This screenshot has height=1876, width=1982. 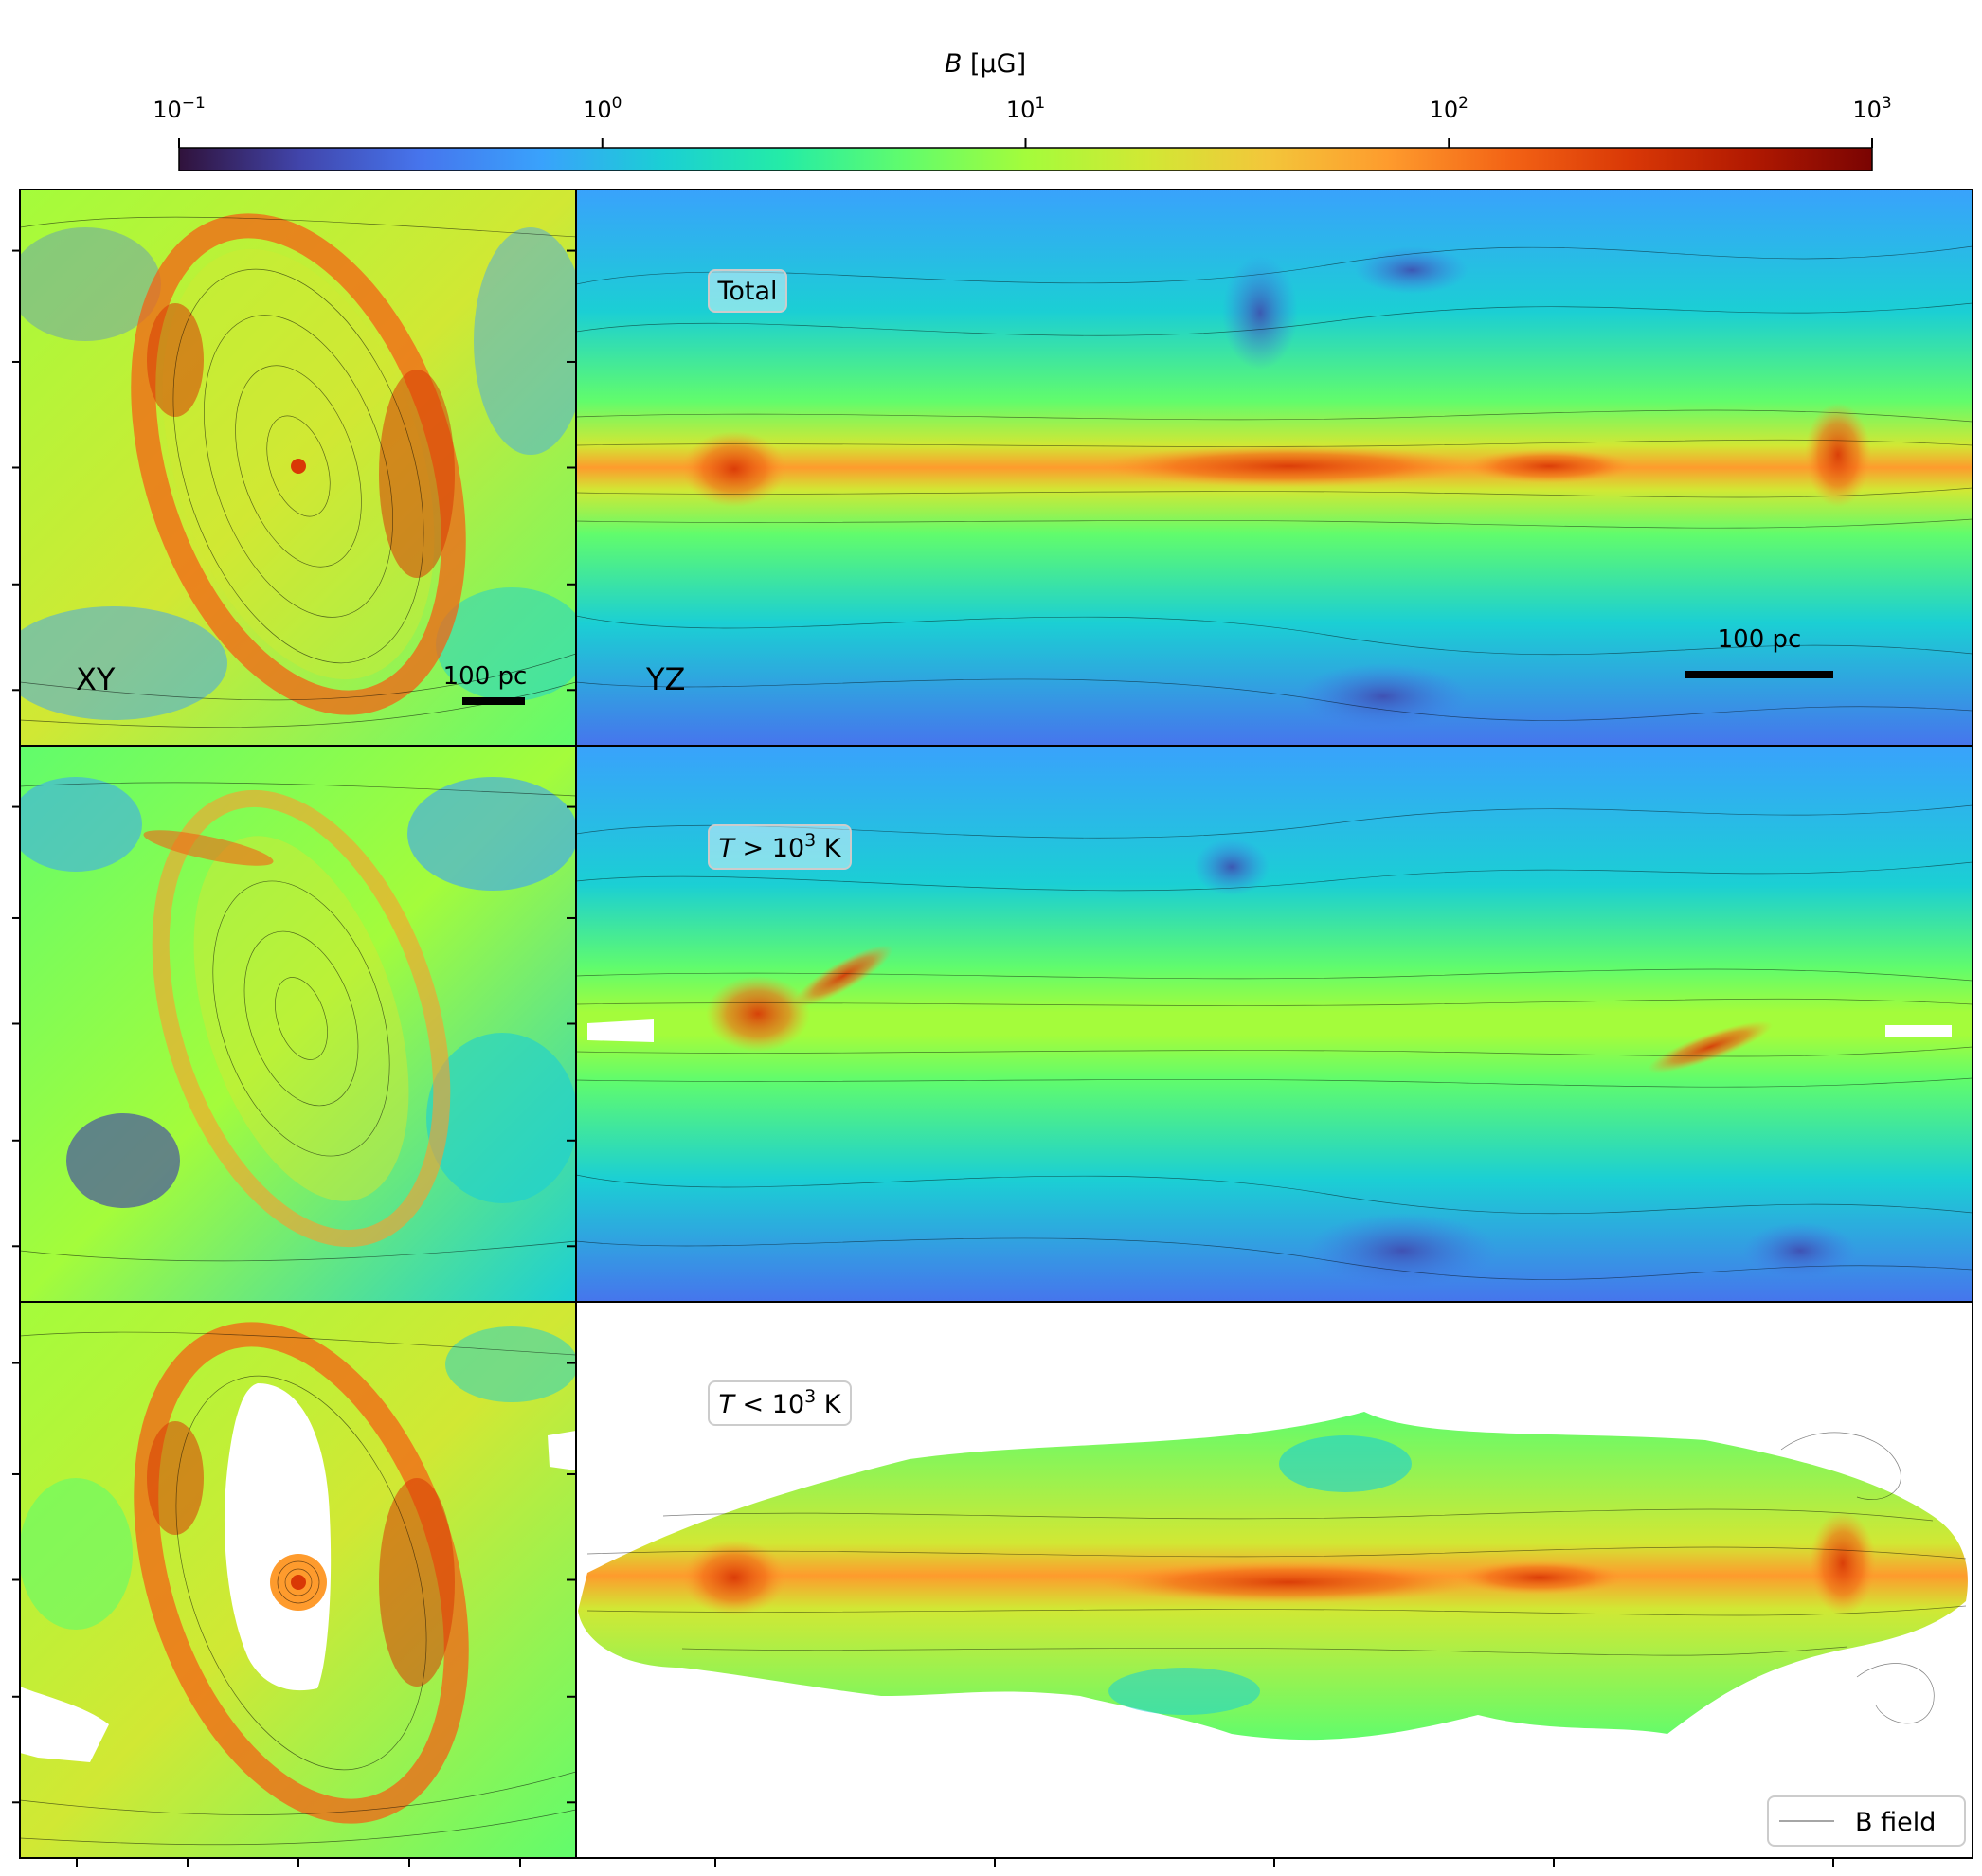 I want to click on colorbar: B [μG] 10⁻¹ 10⁰ 10¹ 10² 10³, so click(x=1022, y=110).